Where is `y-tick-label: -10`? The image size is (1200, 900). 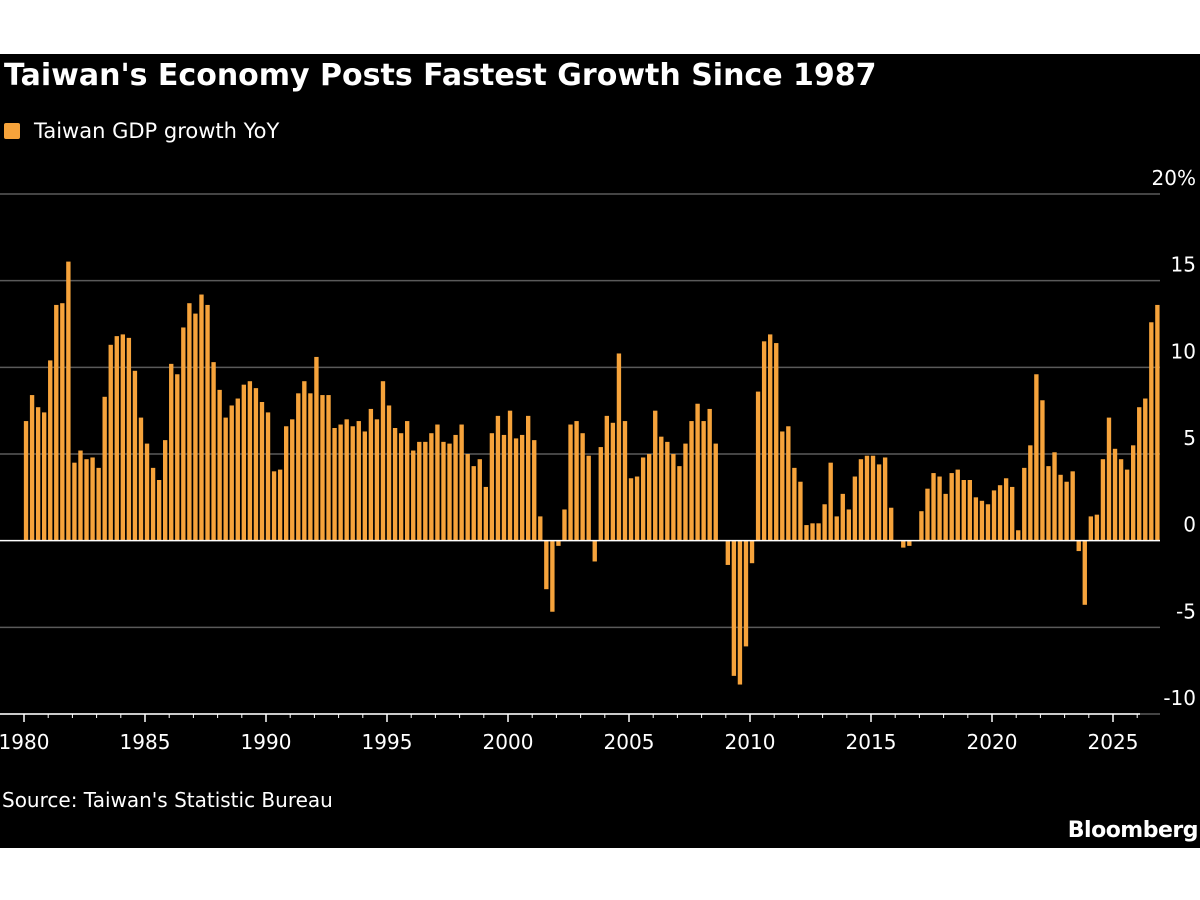
y-tick-label: -10 is located at coordinates (1179, 698).